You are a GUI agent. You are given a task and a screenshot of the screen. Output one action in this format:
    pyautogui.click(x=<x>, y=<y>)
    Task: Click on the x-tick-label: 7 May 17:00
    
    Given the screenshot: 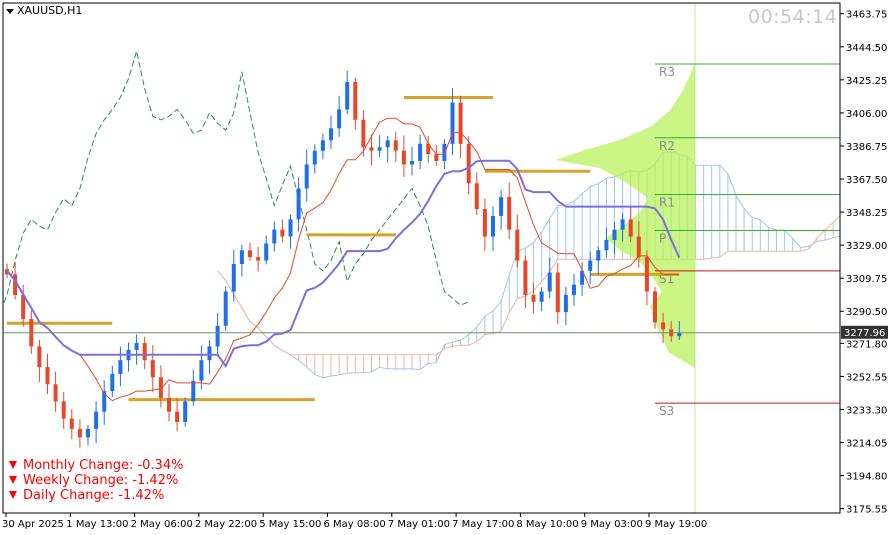 What is the action you would take?
    pyautogui.click(x=483, y=524)
    